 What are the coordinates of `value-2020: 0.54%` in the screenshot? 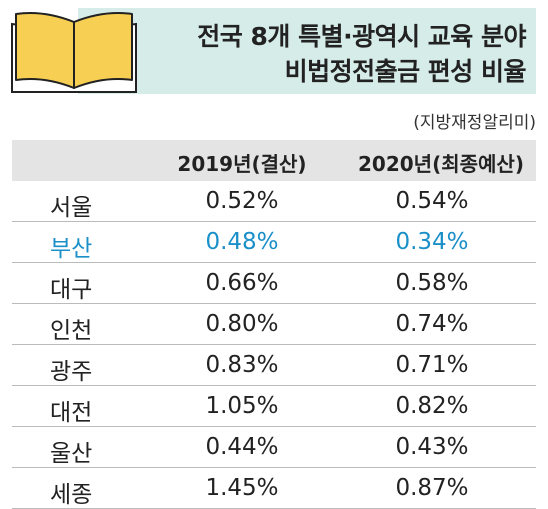 It's located at (432, 201).